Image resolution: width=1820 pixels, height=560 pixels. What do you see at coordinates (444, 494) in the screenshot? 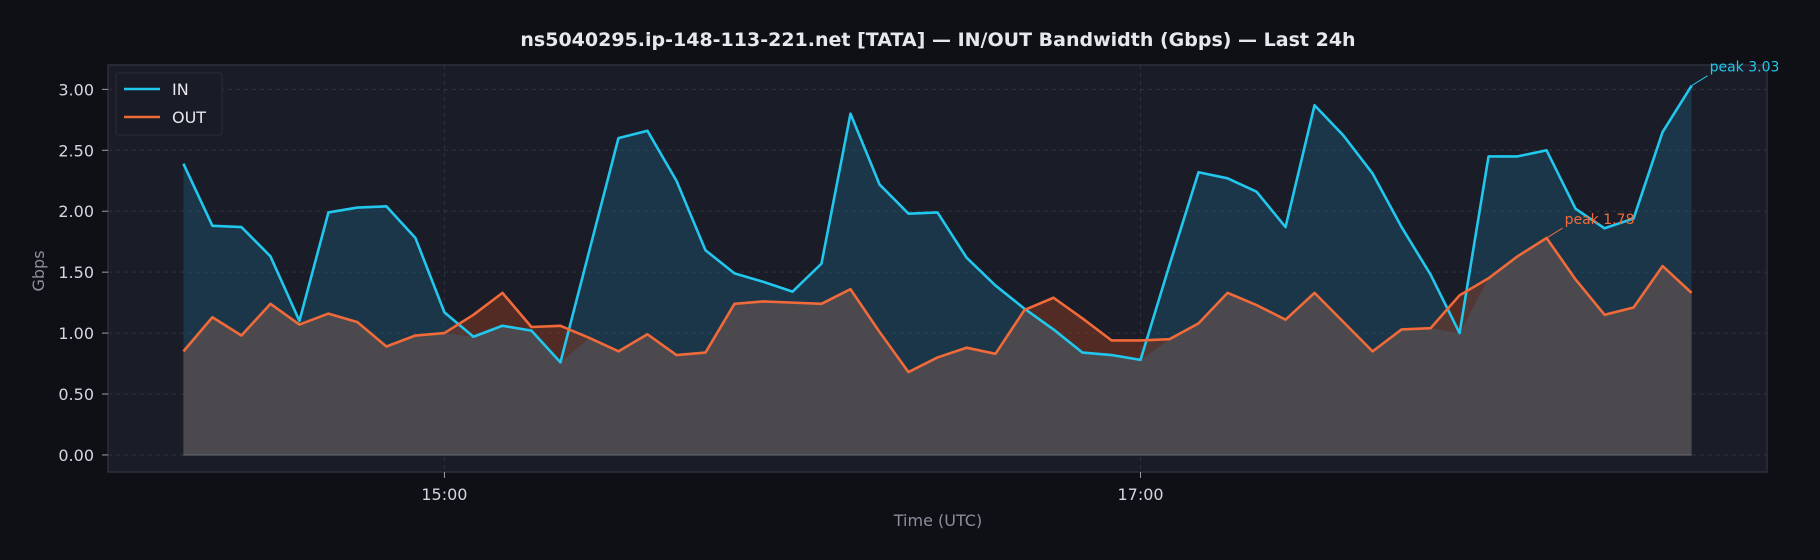
I see `x-tick-label: 15:00` at bounding box center [444, 494].